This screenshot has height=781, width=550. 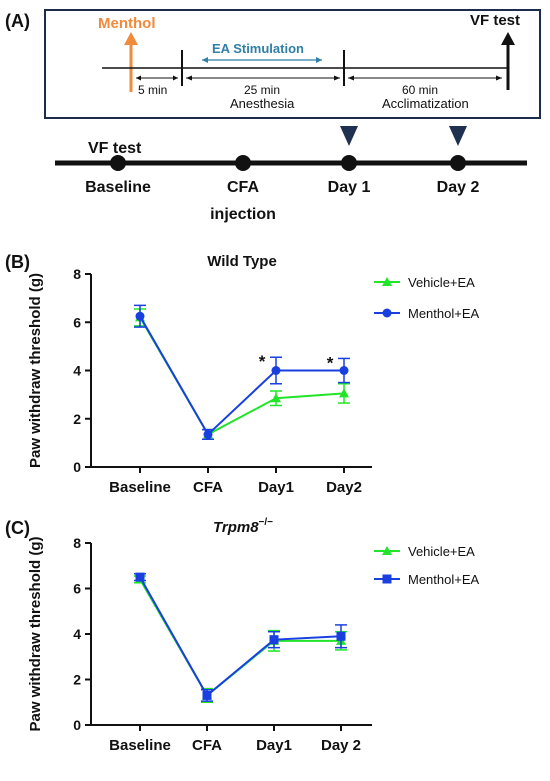 I want to click on sixty-min-arrow-right, so click(x=499, y=78).